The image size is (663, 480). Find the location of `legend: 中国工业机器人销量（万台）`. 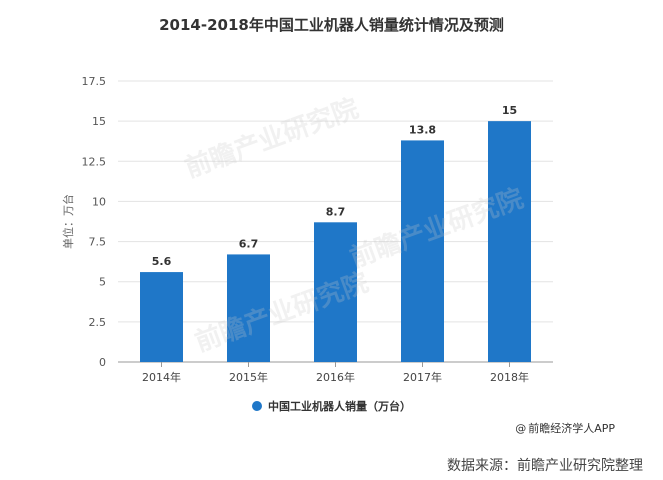

legend: 中国工业机器人销量（万台） is located at coordinates (331, 406).